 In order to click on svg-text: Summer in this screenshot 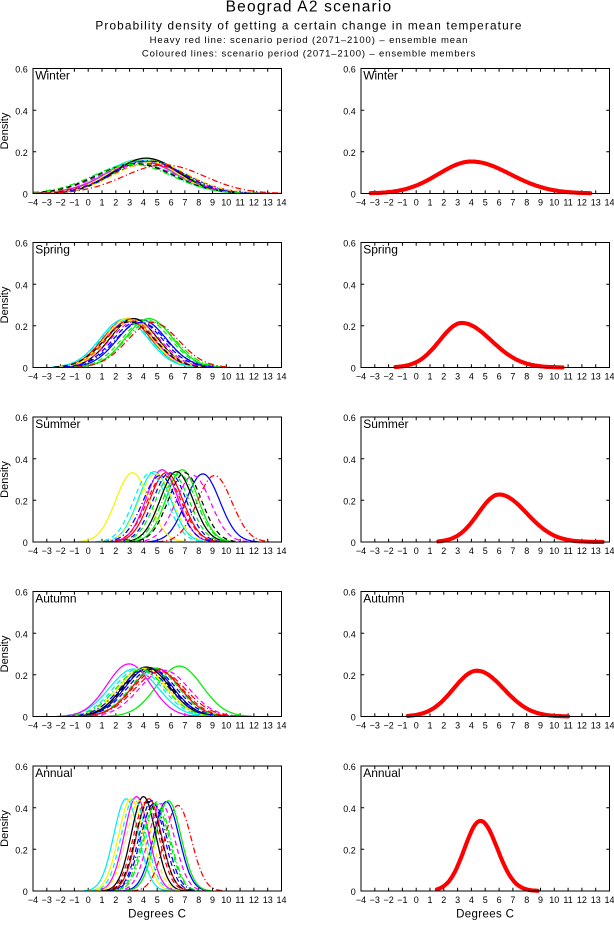, I will do `click(385, 424)`.